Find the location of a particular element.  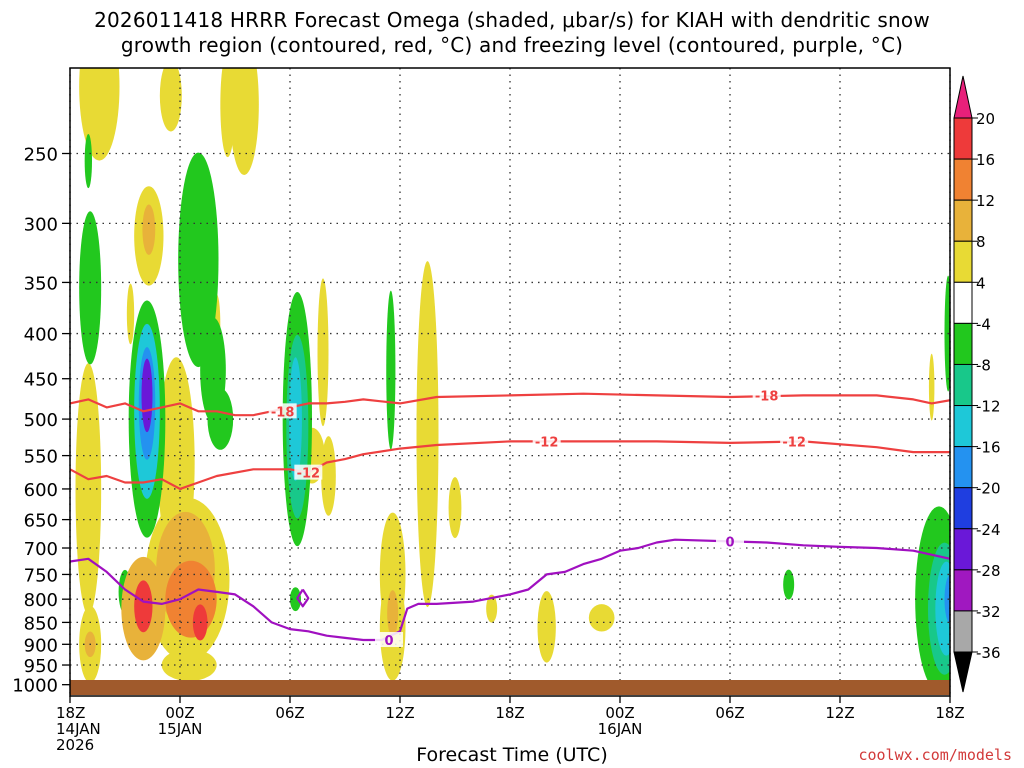

y-tick-label-650: 650 is located at coordinates (41, 521).